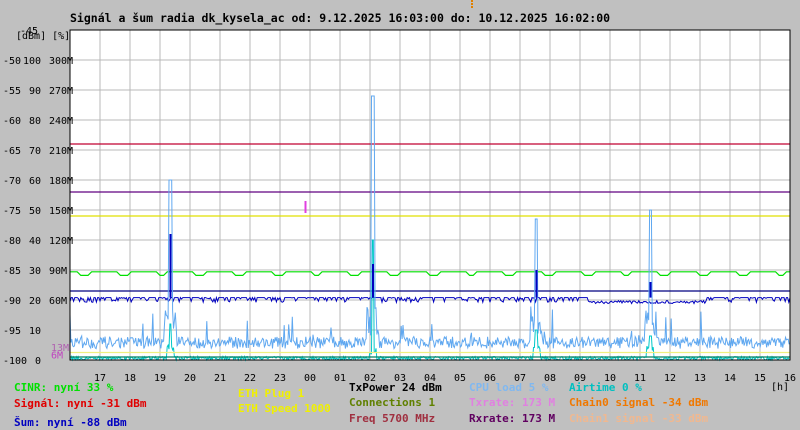  I want to click on y-tick-percent: 100, so click(32, 61).